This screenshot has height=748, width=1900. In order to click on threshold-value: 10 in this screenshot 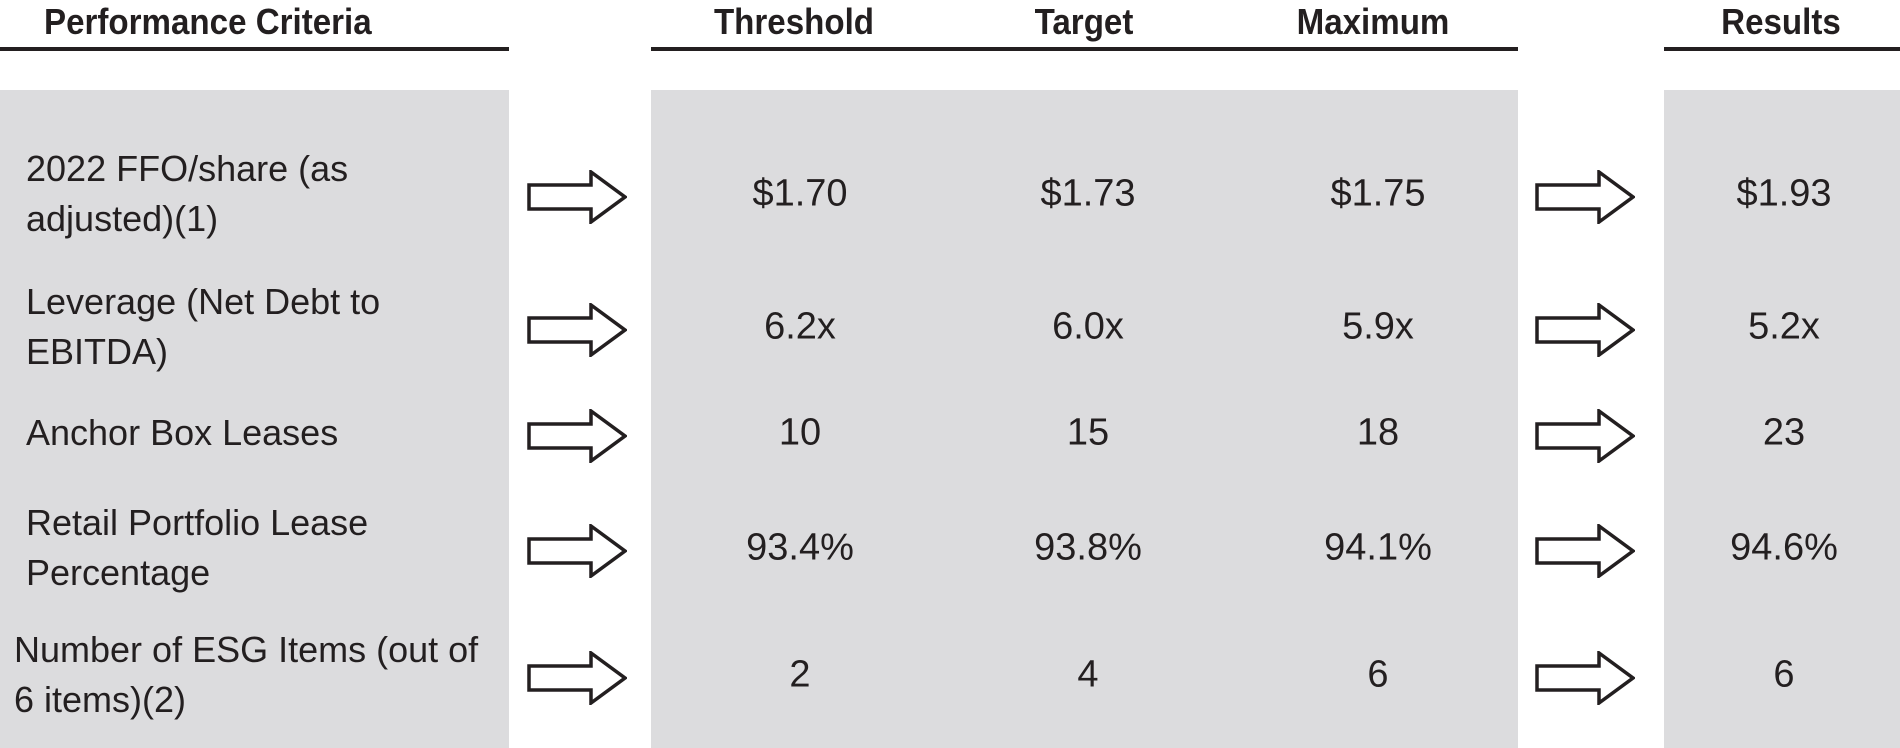, I will do `click(800, 432)`.